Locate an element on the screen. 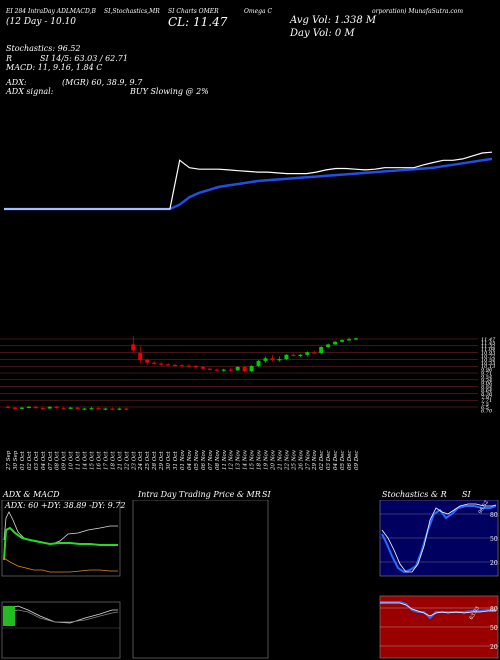 This screenshot has width=500, height=660. date-label: 01 Nov is located at coordinates (183, 459).